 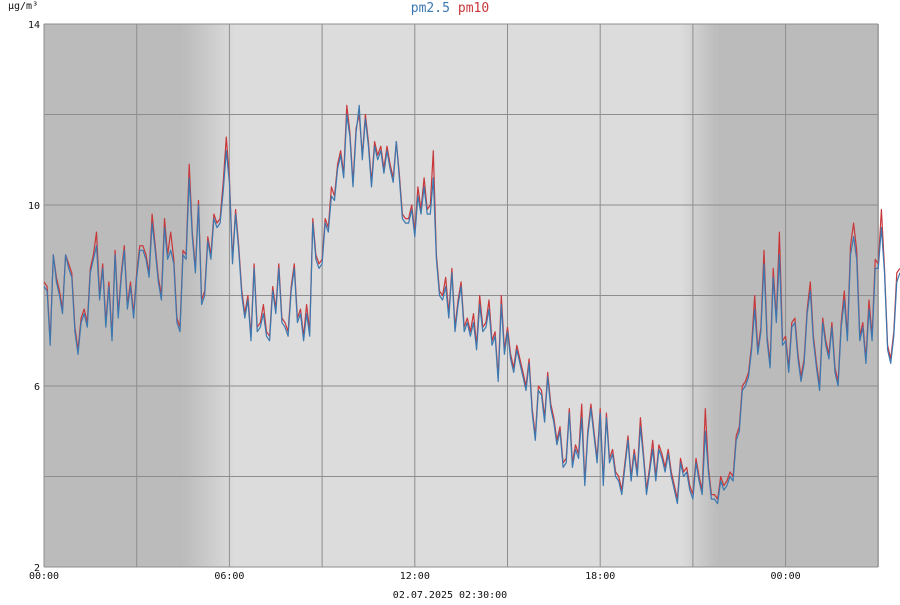 I want to click on x-tick-label: 12:00, so click(x=415, y=576).